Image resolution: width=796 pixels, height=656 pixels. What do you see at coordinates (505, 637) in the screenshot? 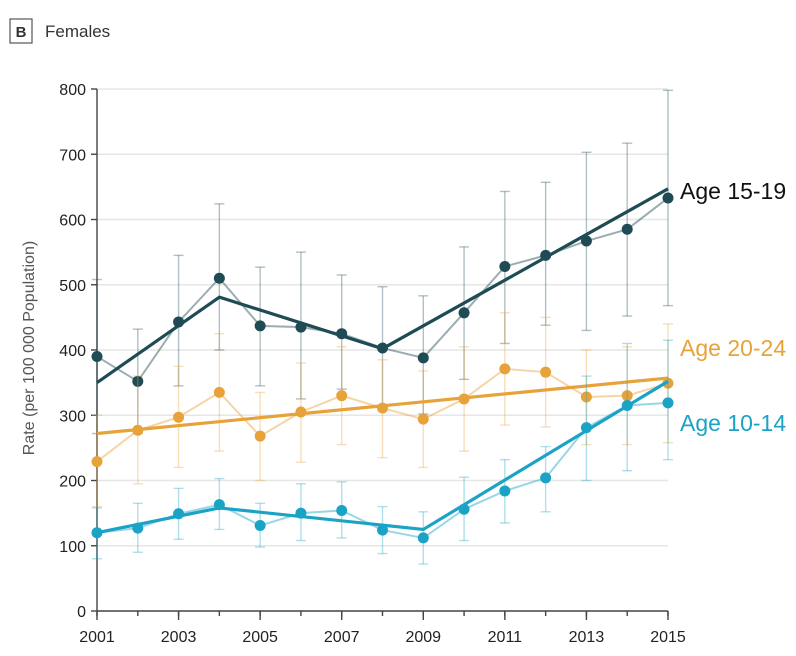
I see `x-tick-label: 2011` at bounding box center [505, 637].